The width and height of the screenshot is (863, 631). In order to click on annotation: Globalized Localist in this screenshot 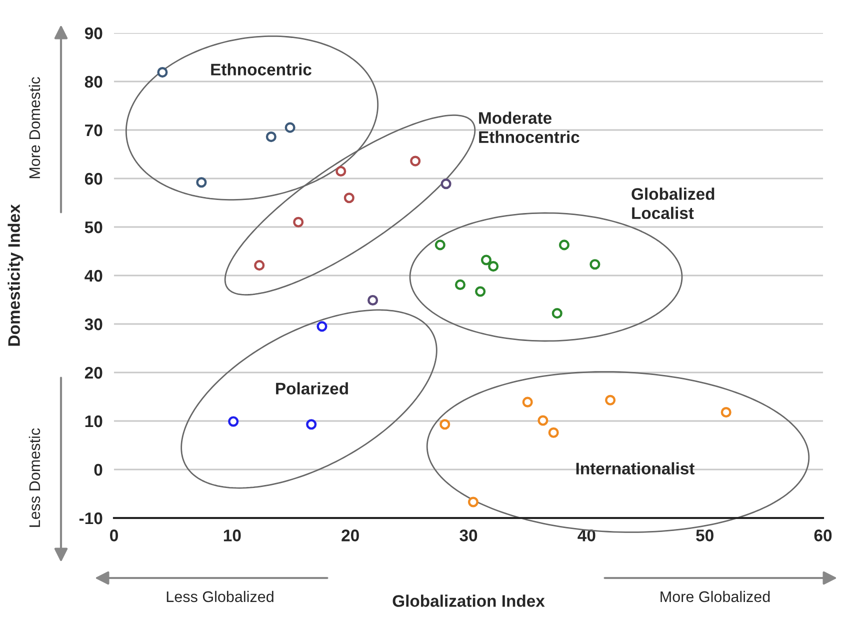, I will do `click(673, 204)`.